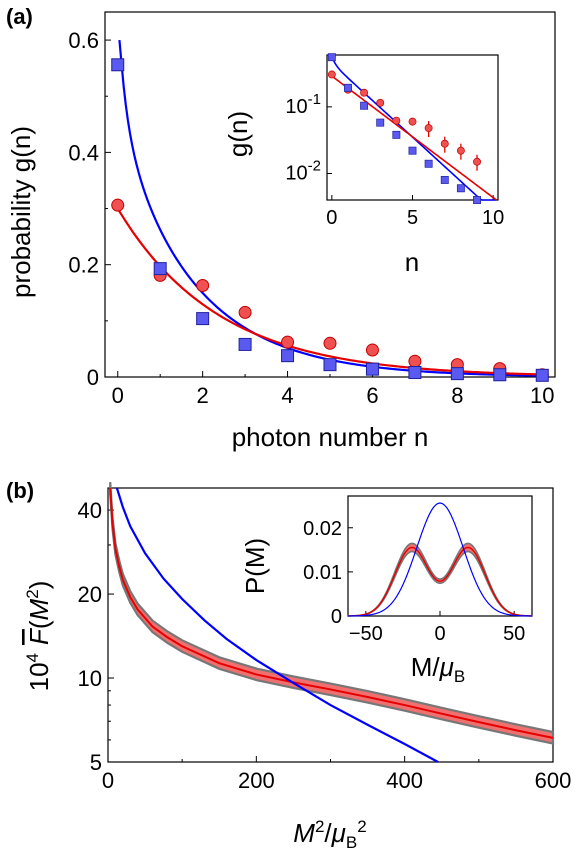 The image size is (578, 856). What do you see at coordinates (90, 594) in the screenshot?
I see `chart-b-ytick-label: 20` at bounding box center [90, 594].